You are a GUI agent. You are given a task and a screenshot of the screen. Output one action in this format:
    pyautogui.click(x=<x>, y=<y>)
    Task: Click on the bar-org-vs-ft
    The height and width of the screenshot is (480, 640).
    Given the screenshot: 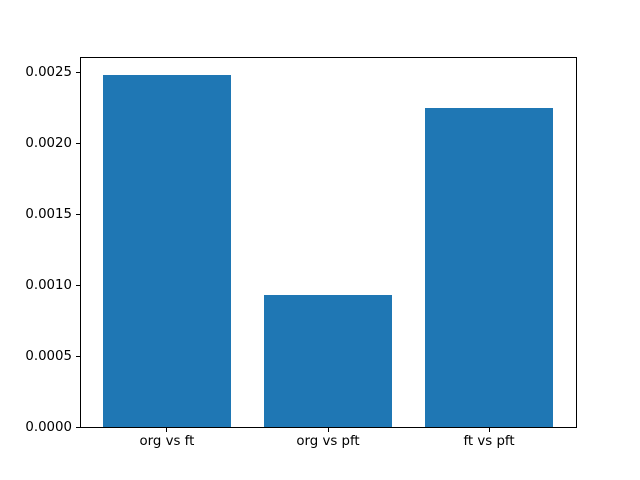 What is the action you would take?
    pyautogui.click(x=167, y=251)
    